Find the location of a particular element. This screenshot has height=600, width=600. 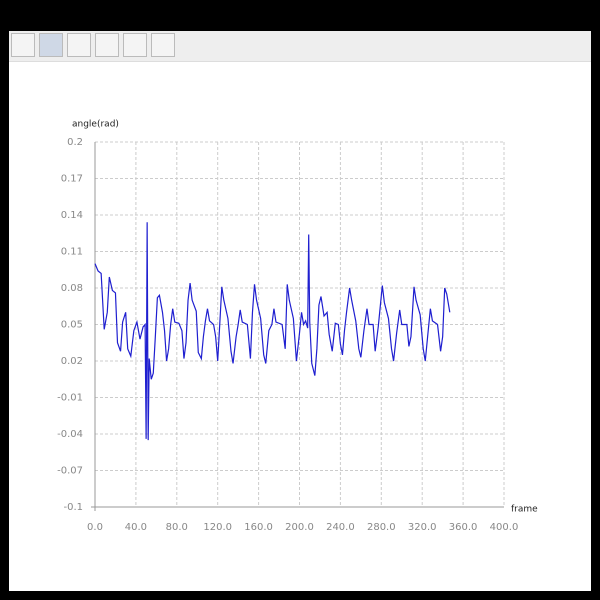

y-tick-label: 0.08 is located at coordinates (72, 288).